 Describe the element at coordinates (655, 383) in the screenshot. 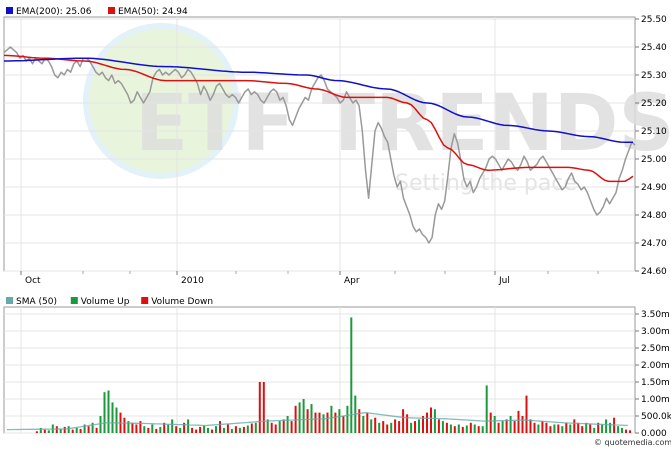

I see `volume-y-tick-label: 1.50m` at that location.